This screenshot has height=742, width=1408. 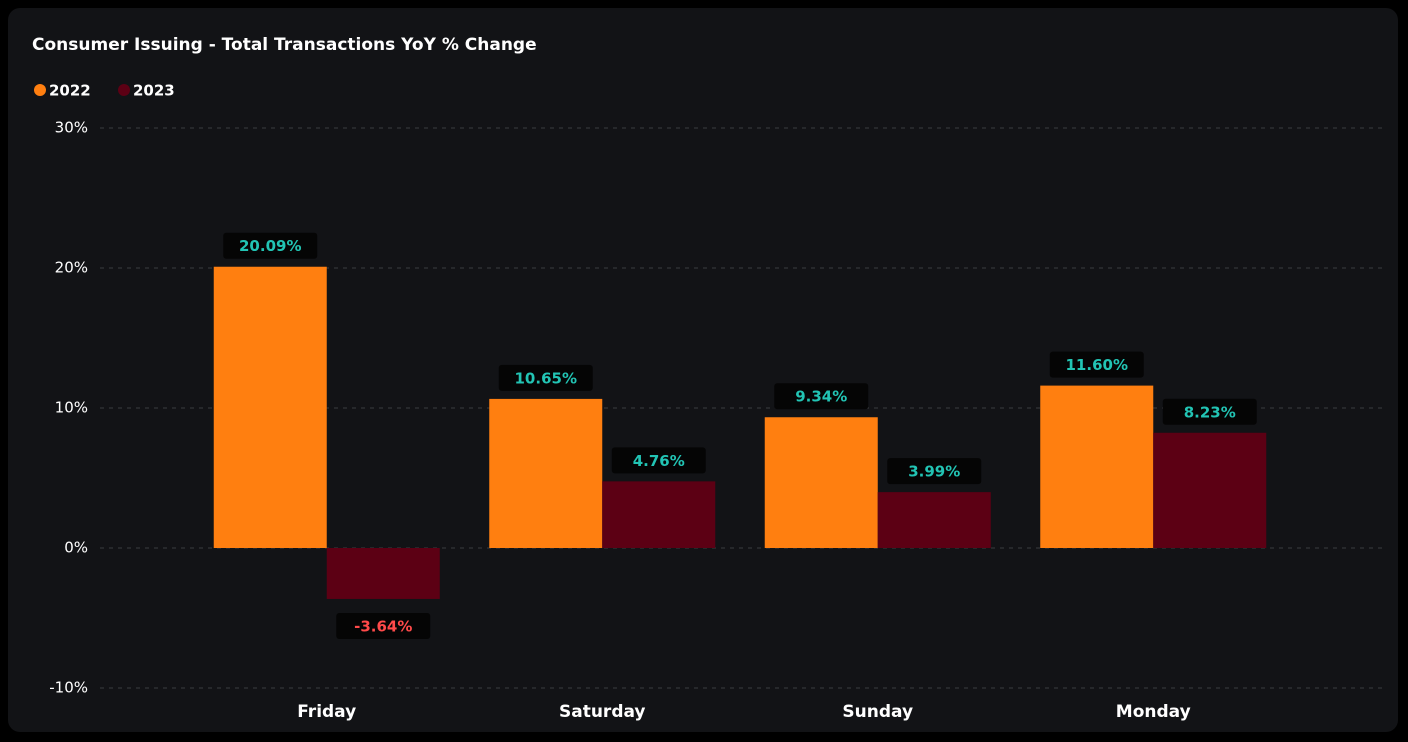 What do you see at coordinates (326, 712) in the screenshot?
I see `x-tick-label: Friday` at bounding box center [326, 712].